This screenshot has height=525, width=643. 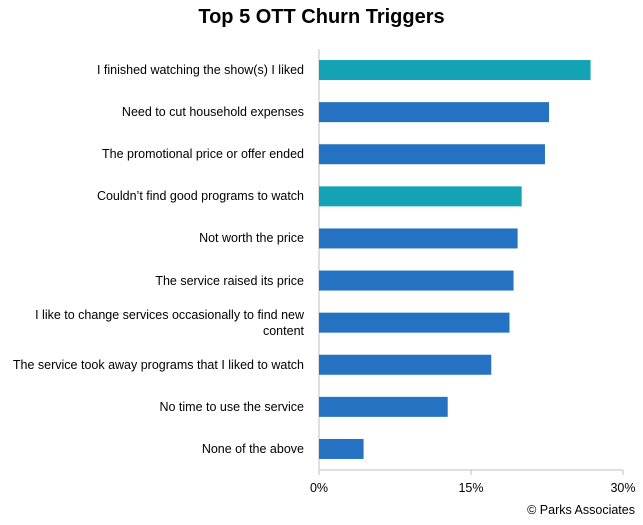 I want to click on y-tick-label: I finished watching the show(s) I liked, so click(x=200, y=70).